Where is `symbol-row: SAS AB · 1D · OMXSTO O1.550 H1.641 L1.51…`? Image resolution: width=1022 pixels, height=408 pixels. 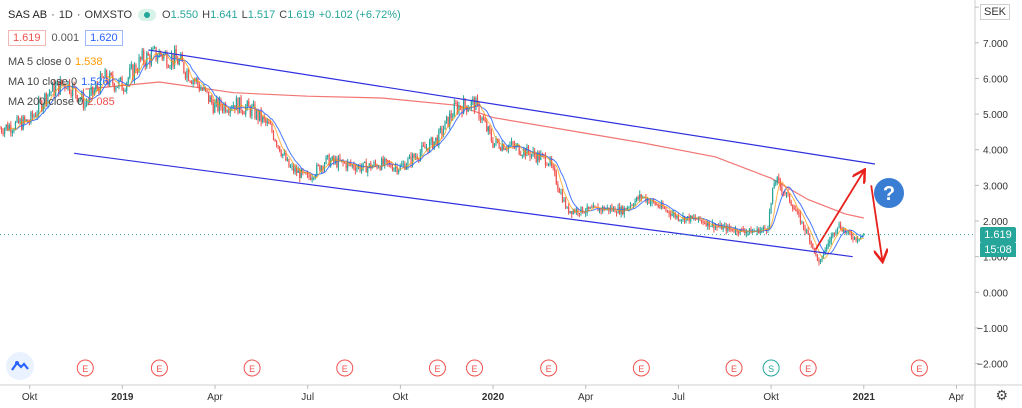
symbol-row: SAS AB · 1D · OMXSTO O1.550 H1.641 L1.51… is located at coordinates (206, 15).